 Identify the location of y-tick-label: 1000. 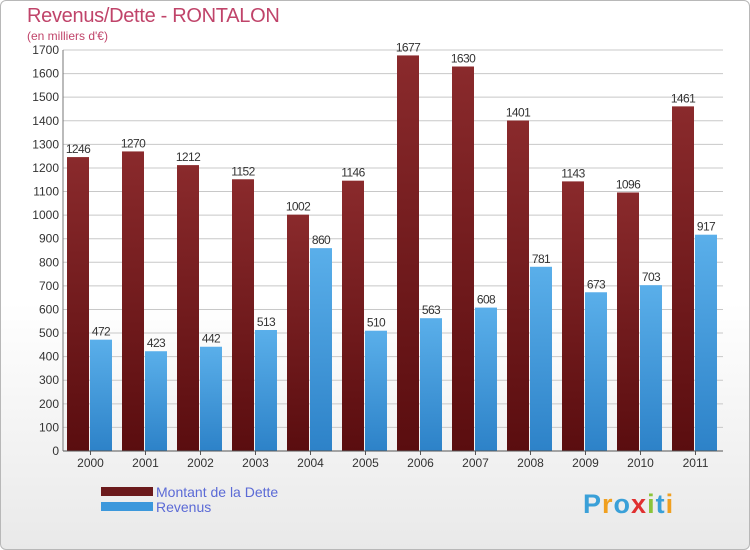
(45, 215).